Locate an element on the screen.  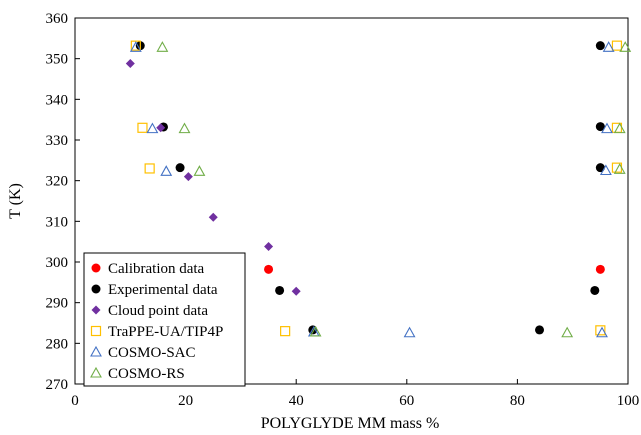
x-tick-label: 0 is located at coordinates (75, 401).